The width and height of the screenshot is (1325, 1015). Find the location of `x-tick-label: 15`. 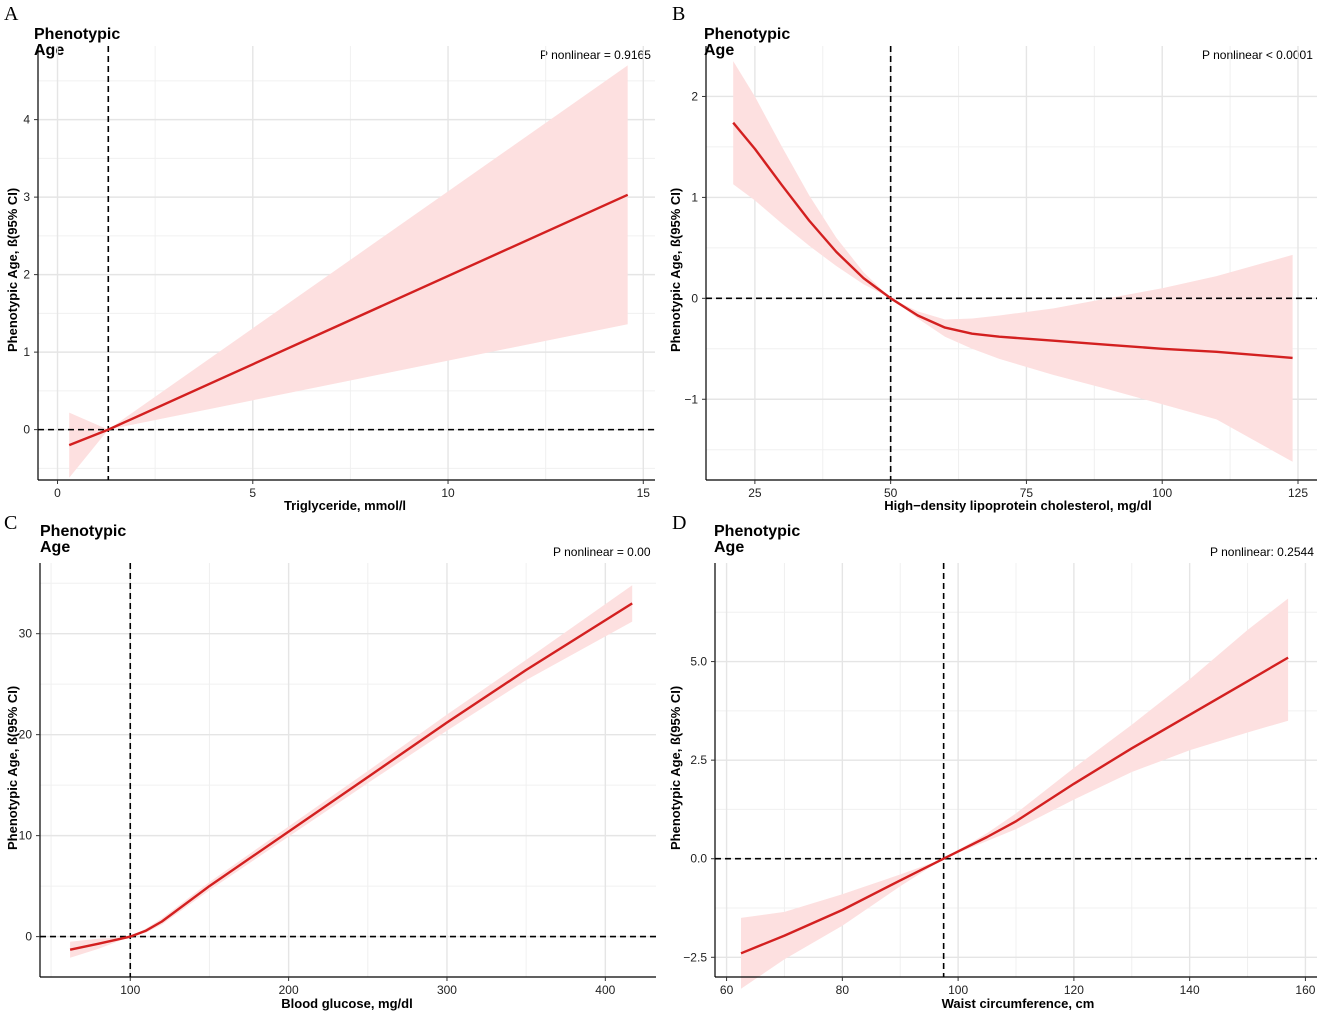

x-tick-label: 15 is located at coordinates (644, 493).